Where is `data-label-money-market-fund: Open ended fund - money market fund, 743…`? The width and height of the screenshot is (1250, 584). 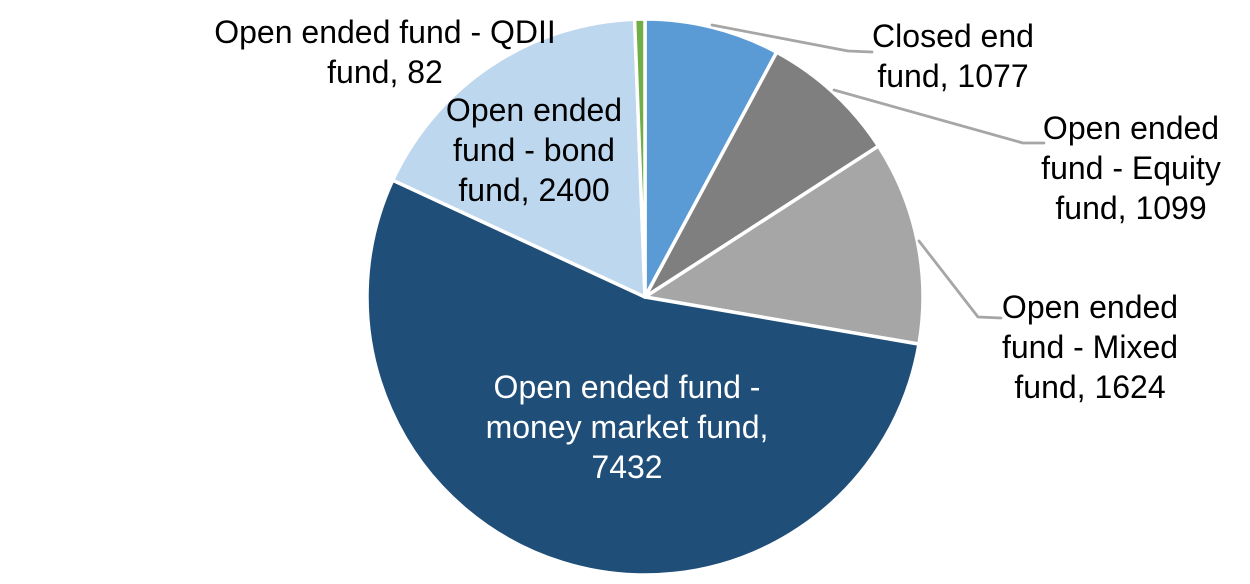
data-label-money-market-fund: Open ended fund - money market fund, 743… is located at coordinates (627, 427).